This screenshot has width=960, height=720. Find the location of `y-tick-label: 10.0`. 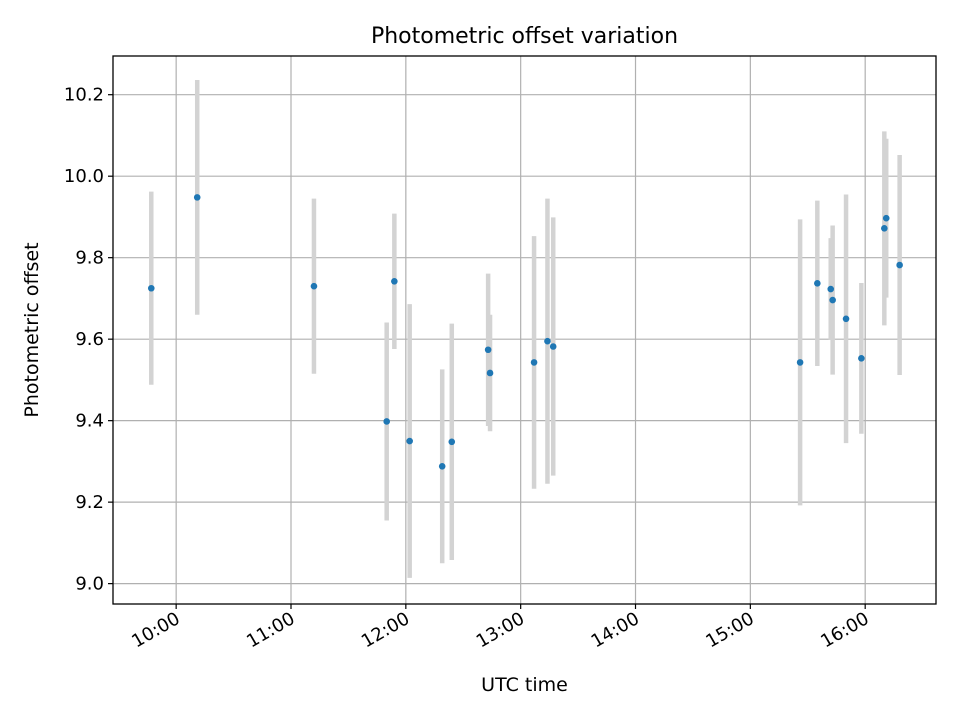

y-tick-label: 10.0 is located at coordinates (84, 176).